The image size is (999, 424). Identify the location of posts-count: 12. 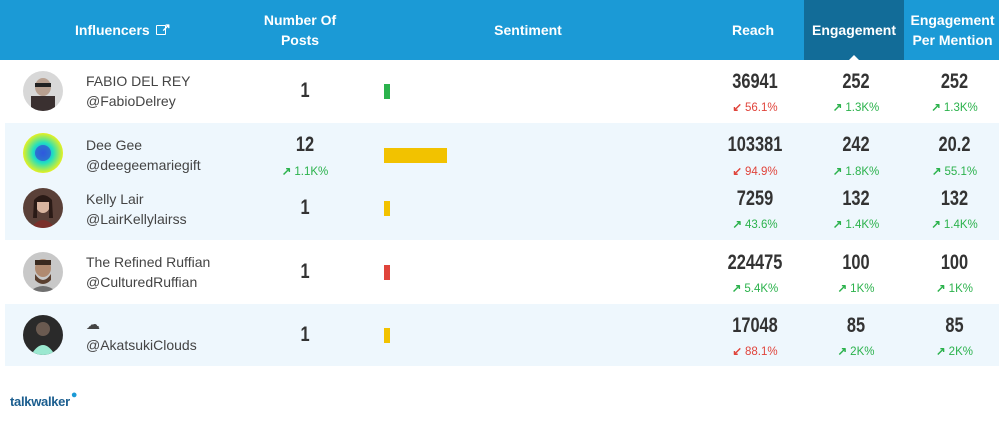
(305, 144).